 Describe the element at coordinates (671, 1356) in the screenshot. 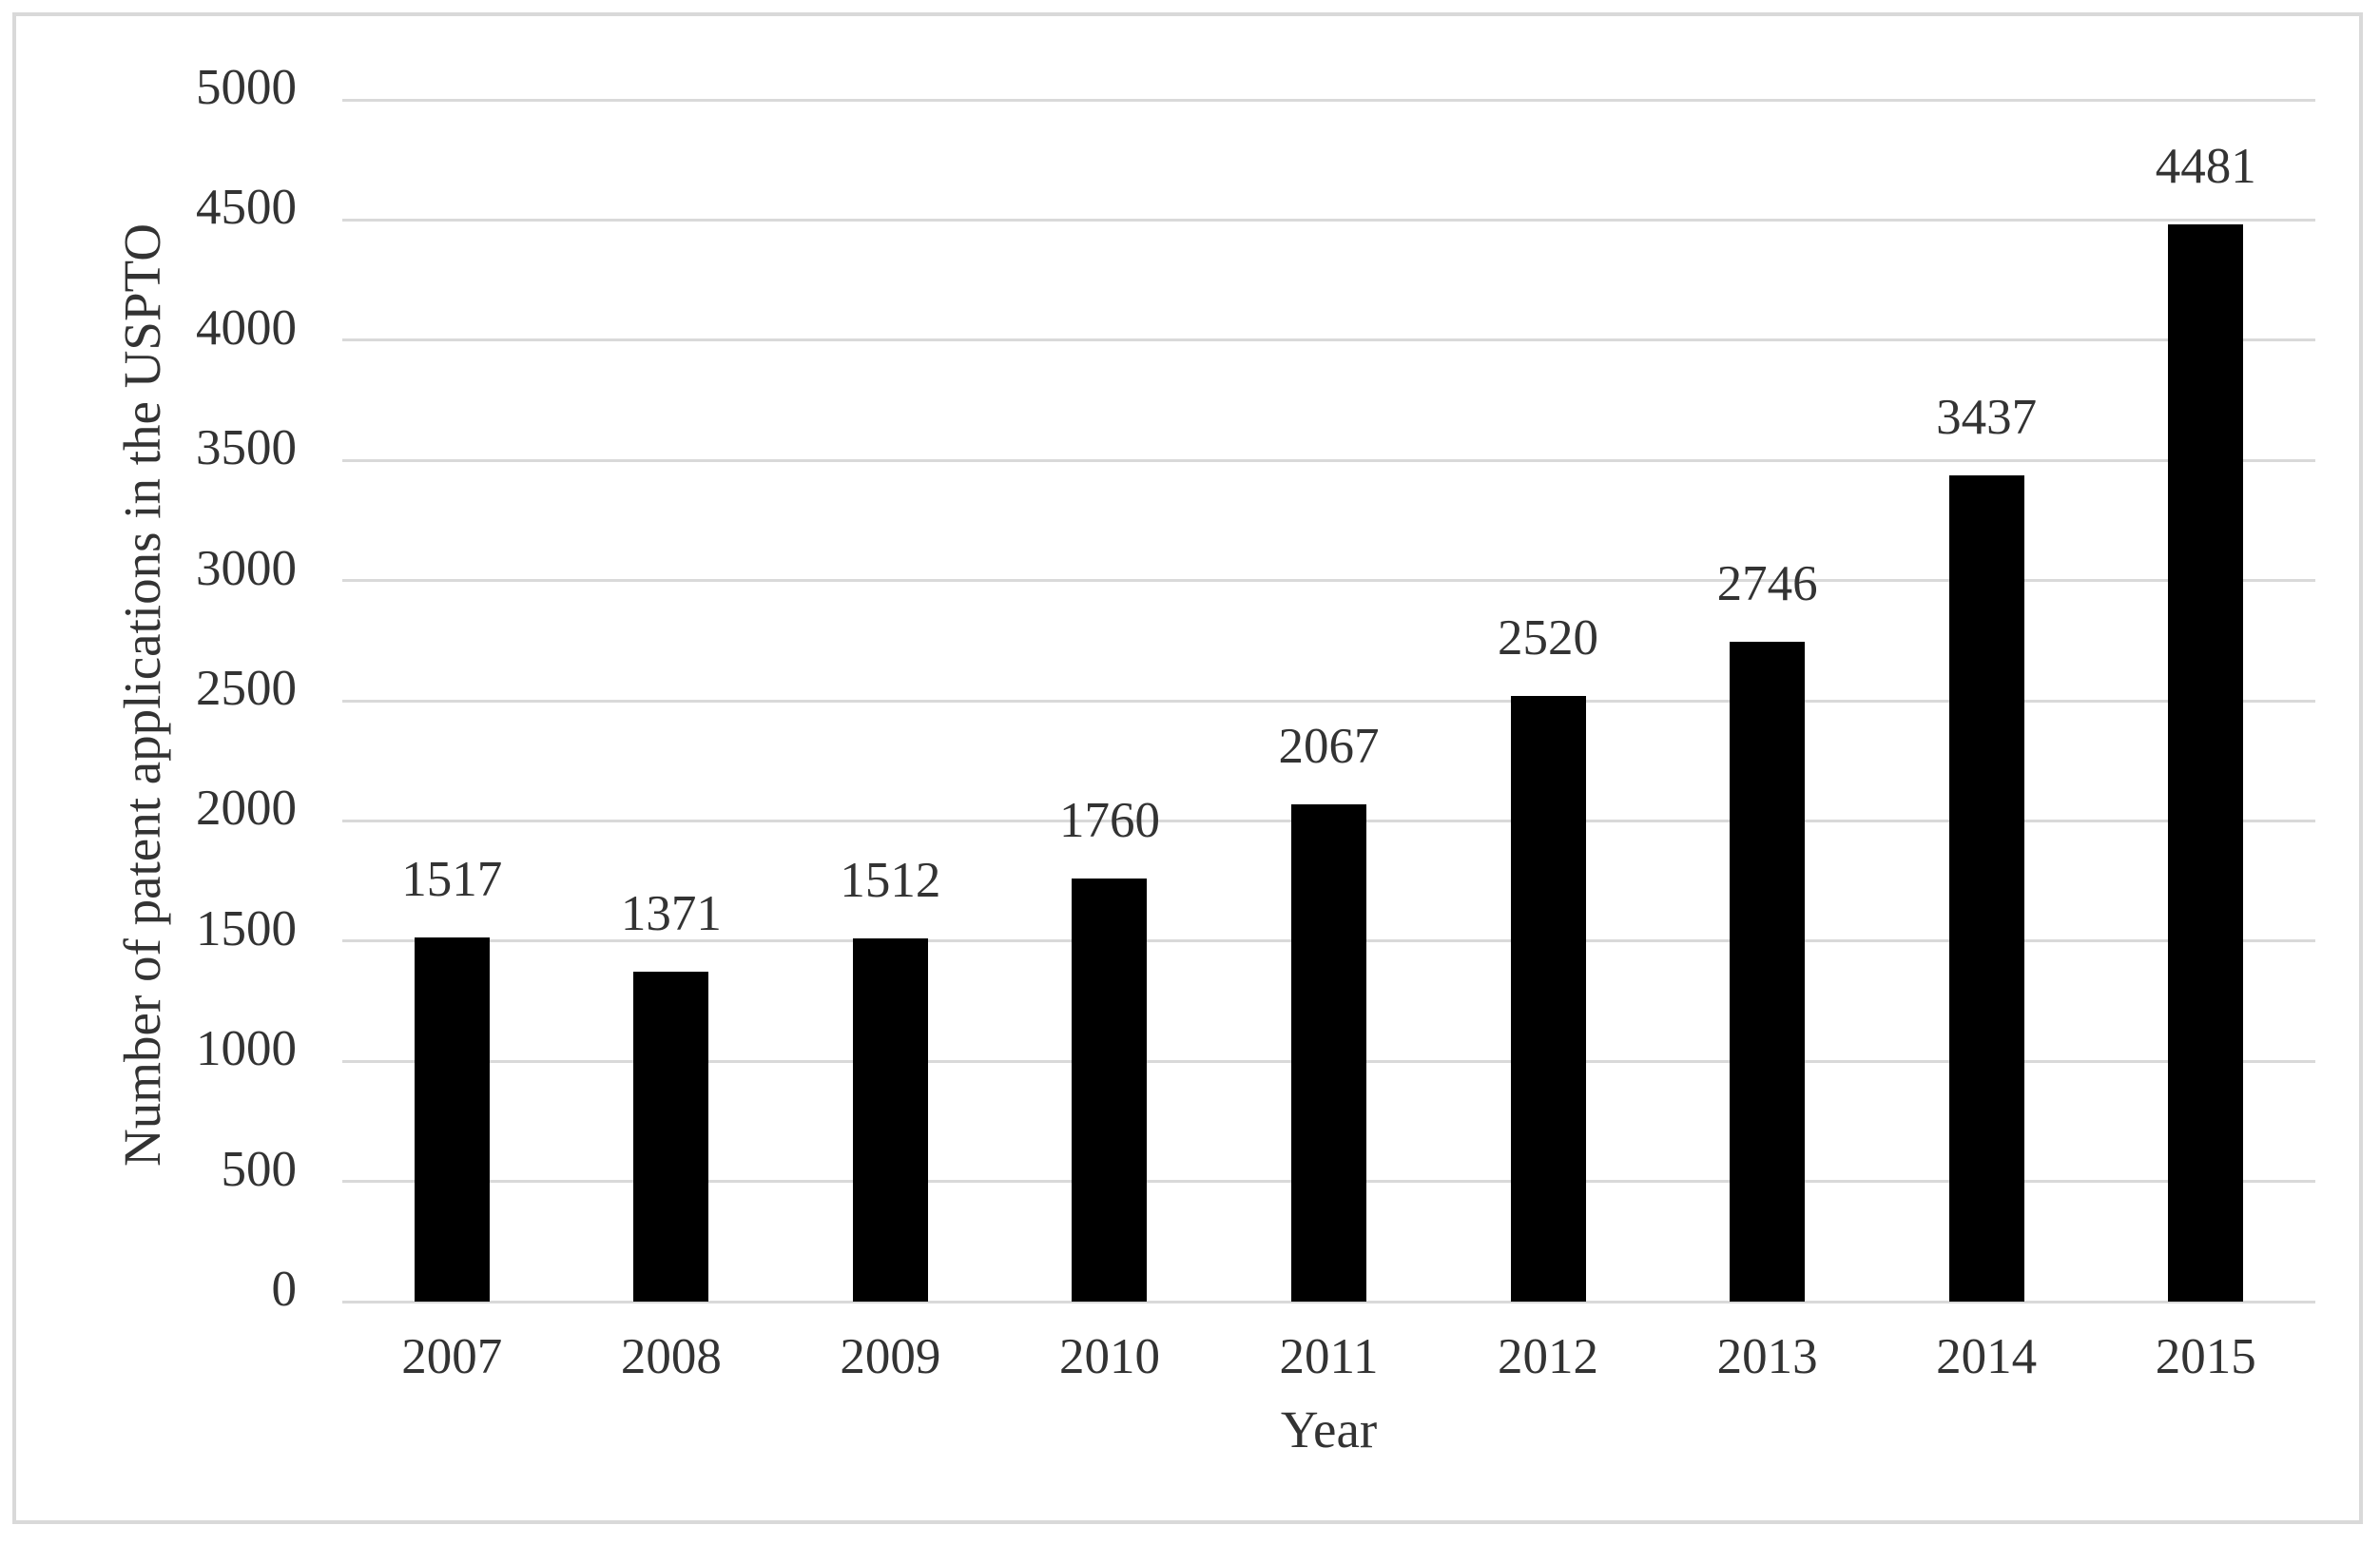

I see `x-tick-label: 2008` at that location.